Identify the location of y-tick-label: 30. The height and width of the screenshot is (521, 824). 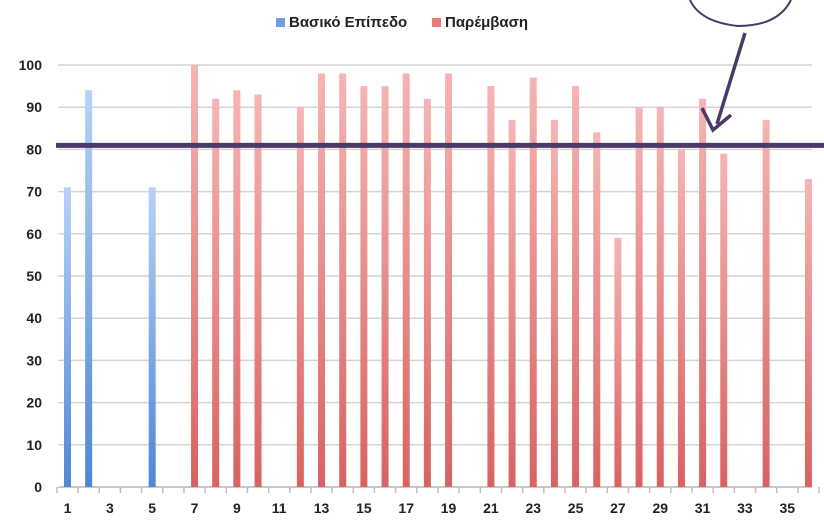
(34, 360).